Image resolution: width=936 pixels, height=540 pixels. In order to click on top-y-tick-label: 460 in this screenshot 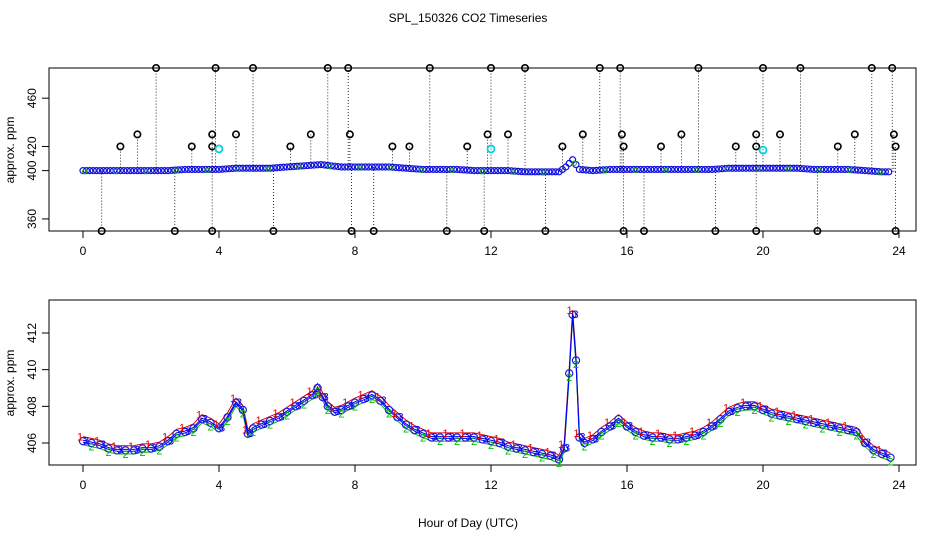, I will do `click(32, 98)`.